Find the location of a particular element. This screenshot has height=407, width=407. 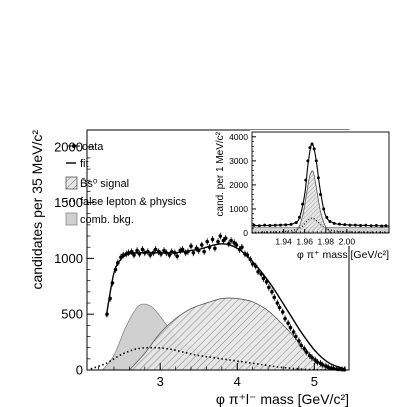

inset-x-ticks: 1.94 1.96 1.98 2.00 is located at coordinates (326, 238).